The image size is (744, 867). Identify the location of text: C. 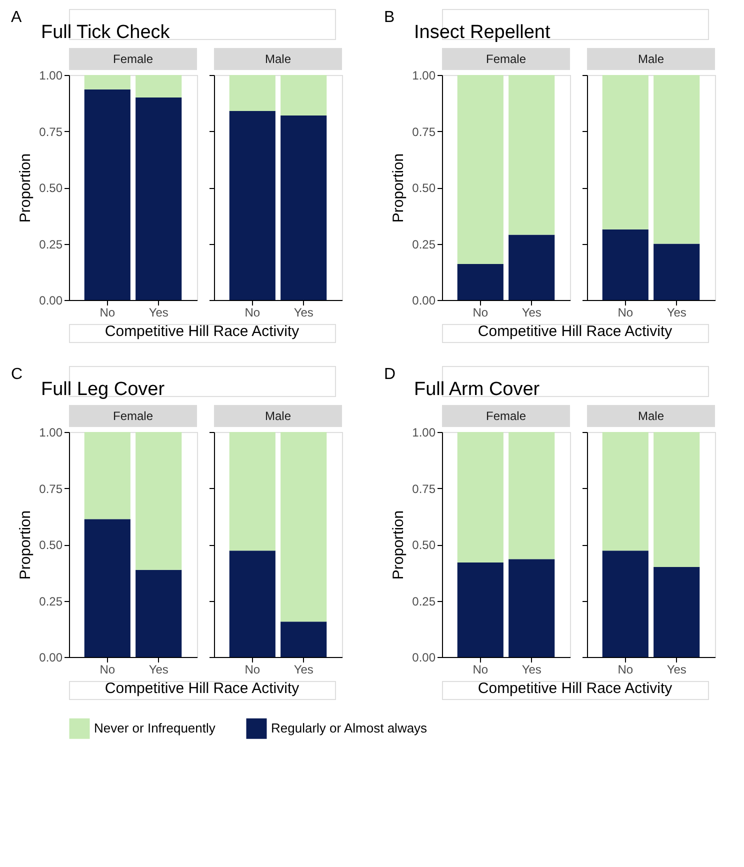
(17, 374).